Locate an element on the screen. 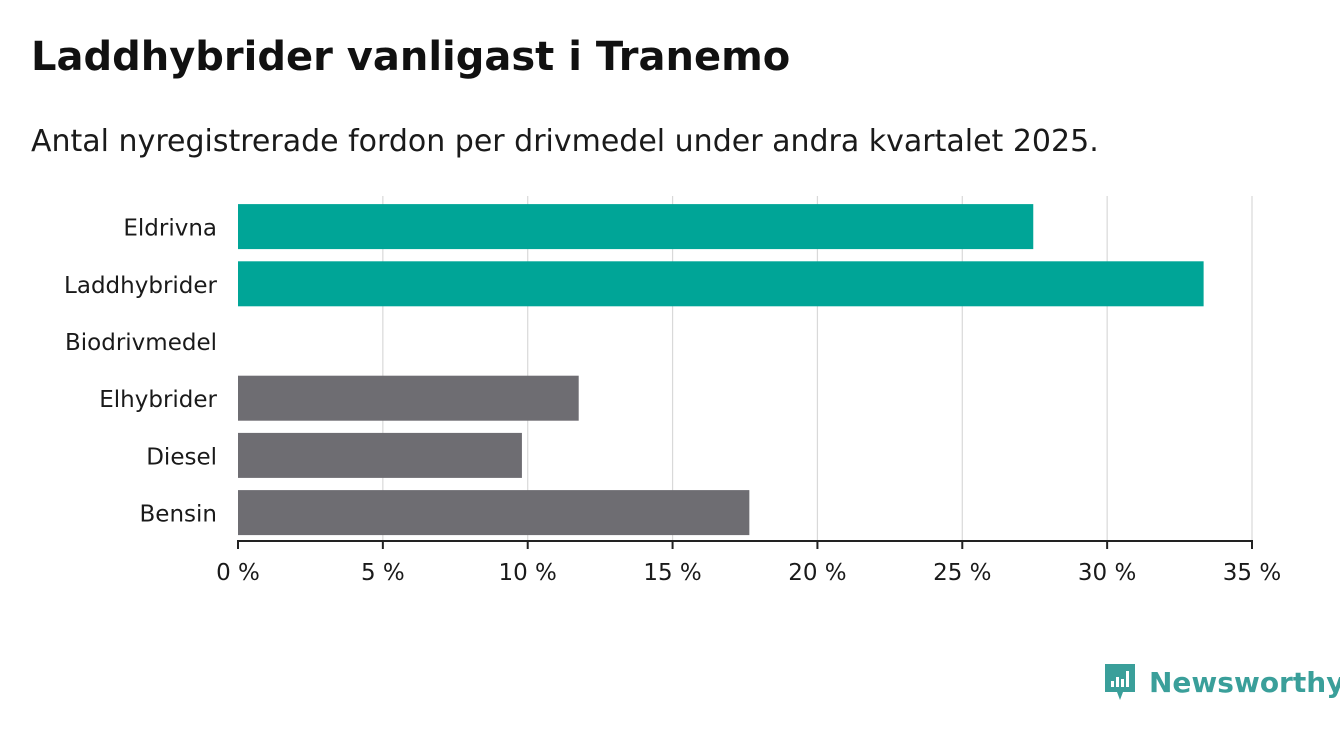 The image size is (1340, 733). x-tick-label: 15 % is located at coordinates (672, 573).